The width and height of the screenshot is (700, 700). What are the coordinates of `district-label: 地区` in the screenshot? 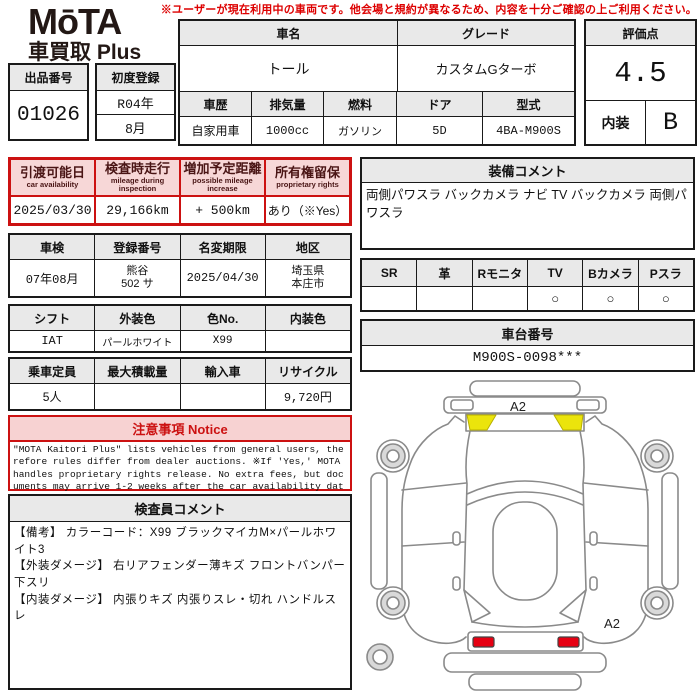 It's located at (307, 247).